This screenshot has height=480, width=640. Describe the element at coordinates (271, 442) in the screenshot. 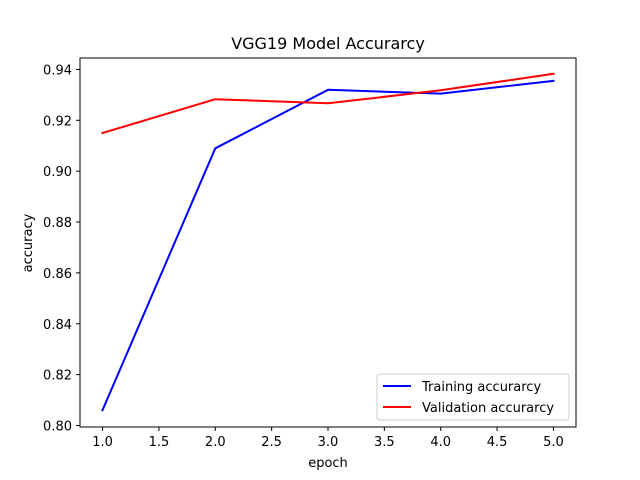

I see `x-tick-label: 2.5` at that location.